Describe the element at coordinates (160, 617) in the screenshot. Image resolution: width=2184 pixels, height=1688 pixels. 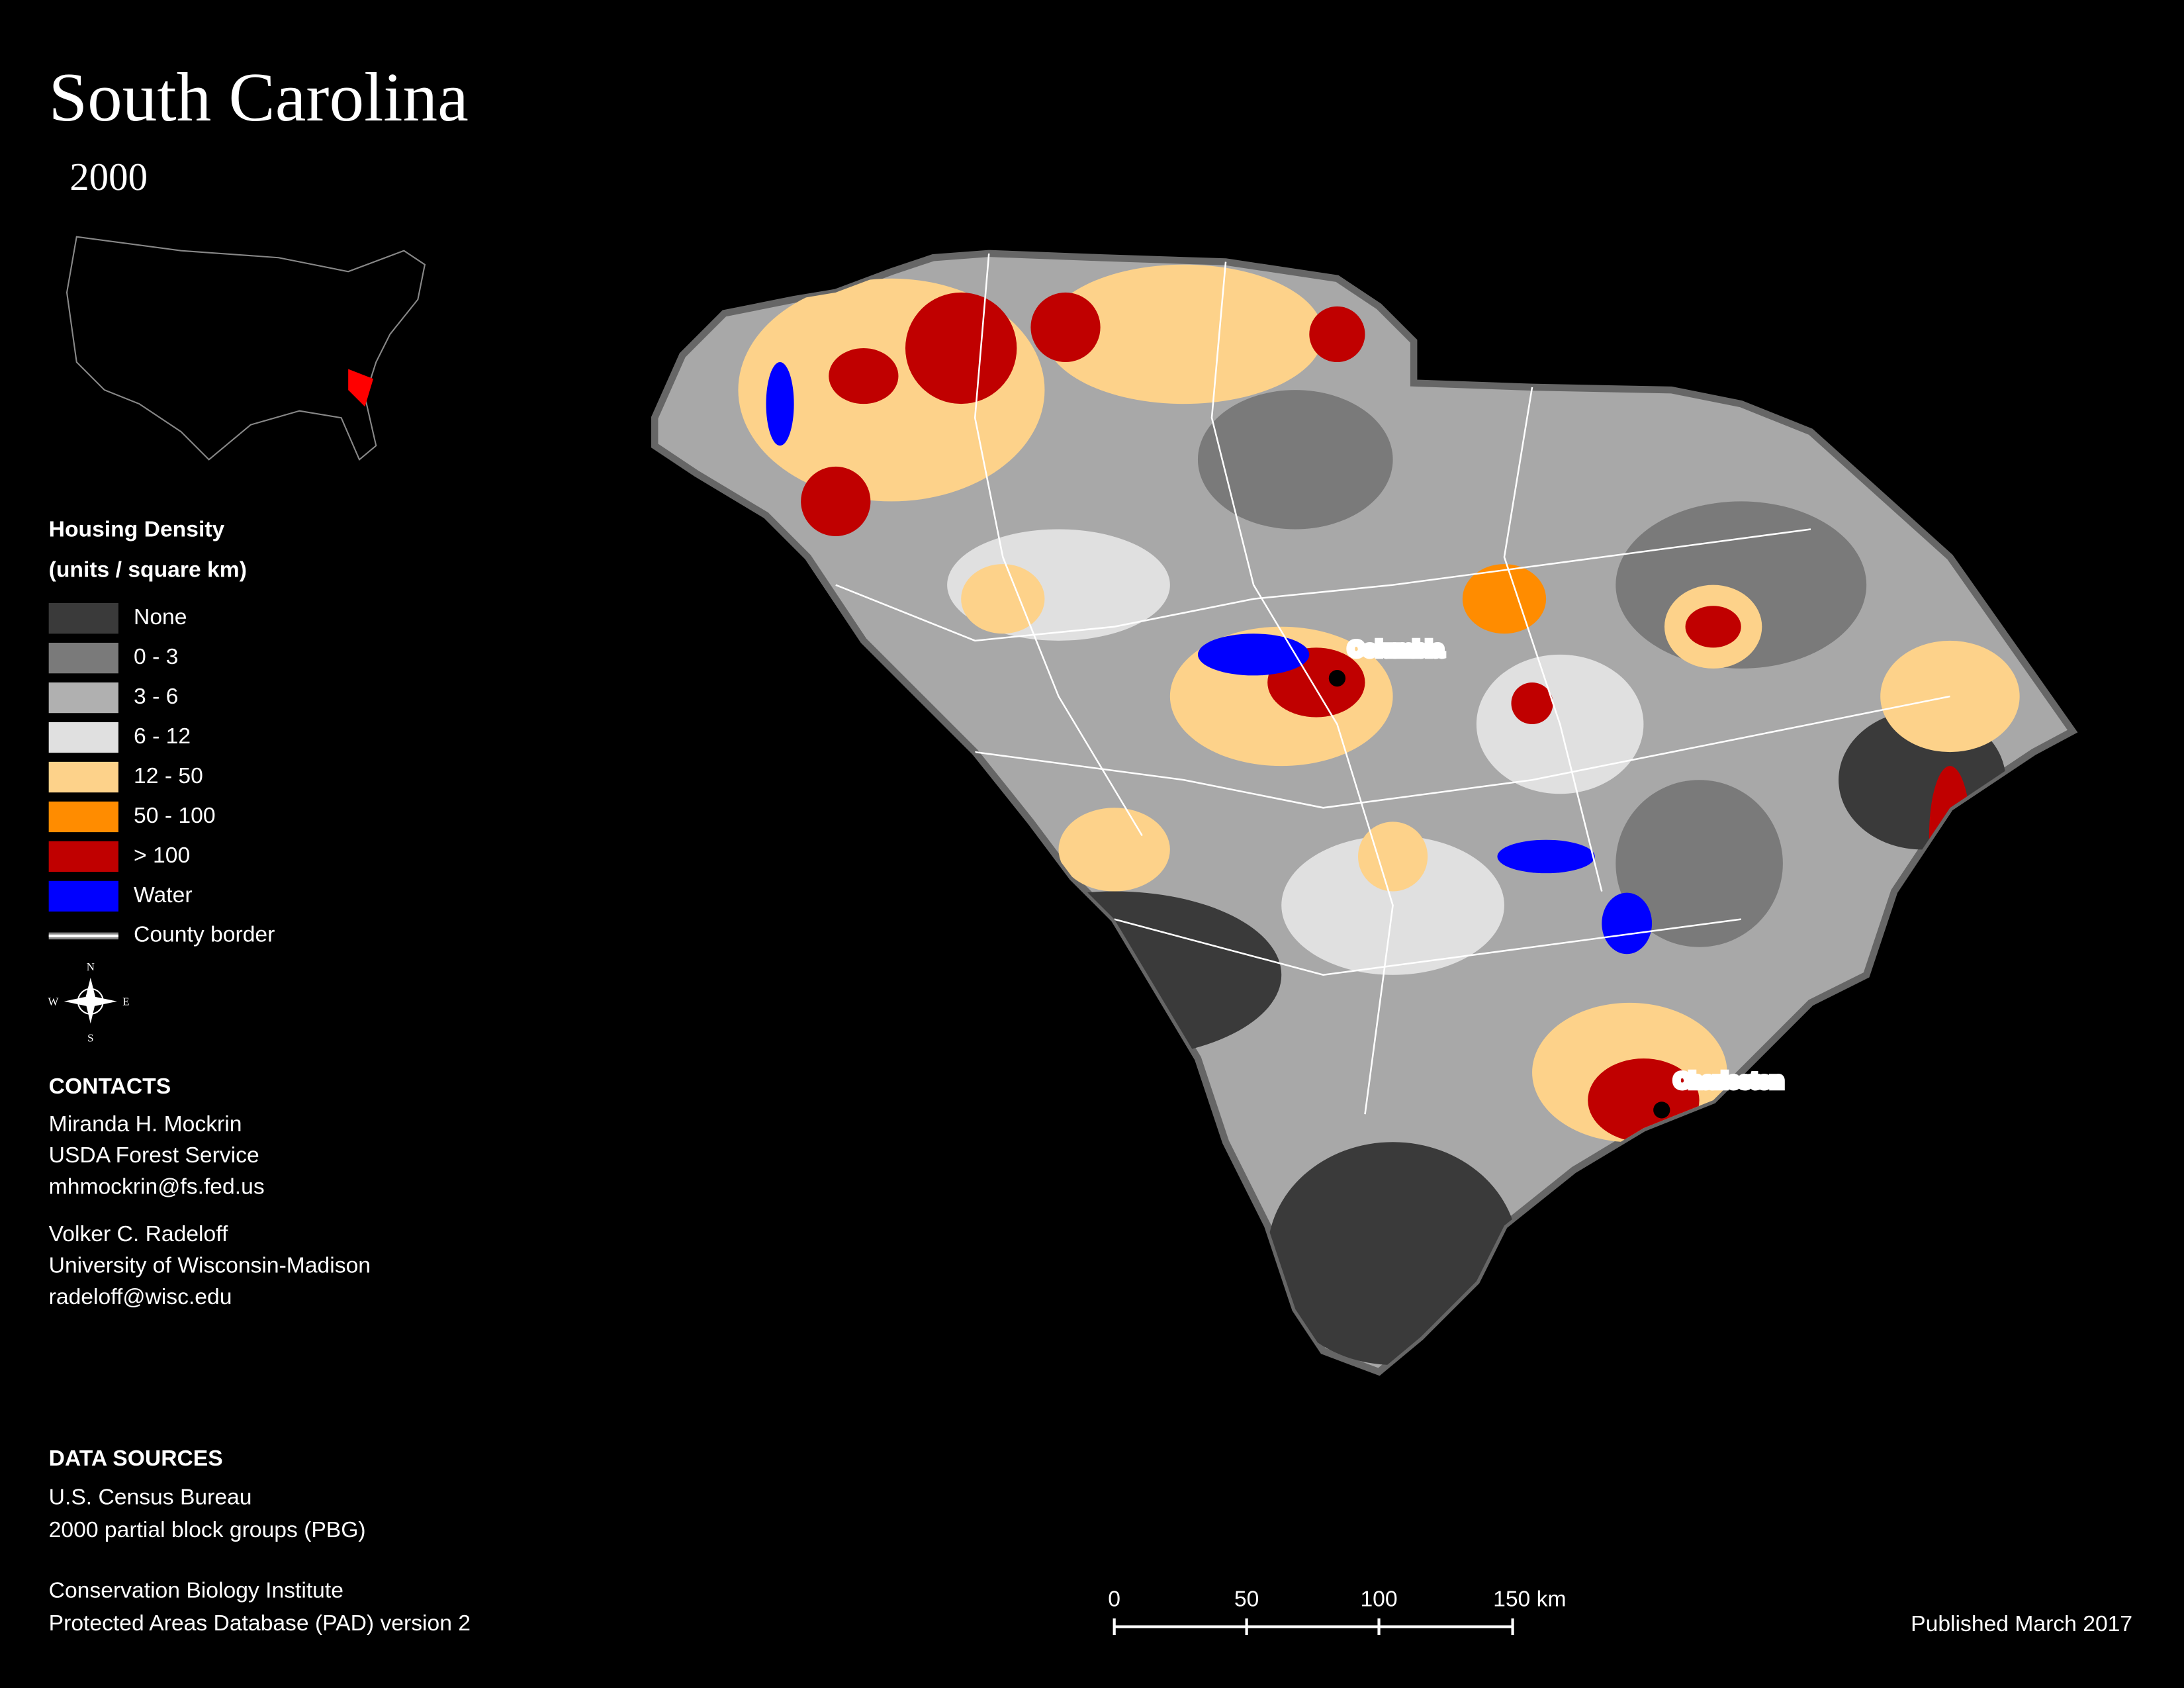
I see `legend-label: None` at that location.